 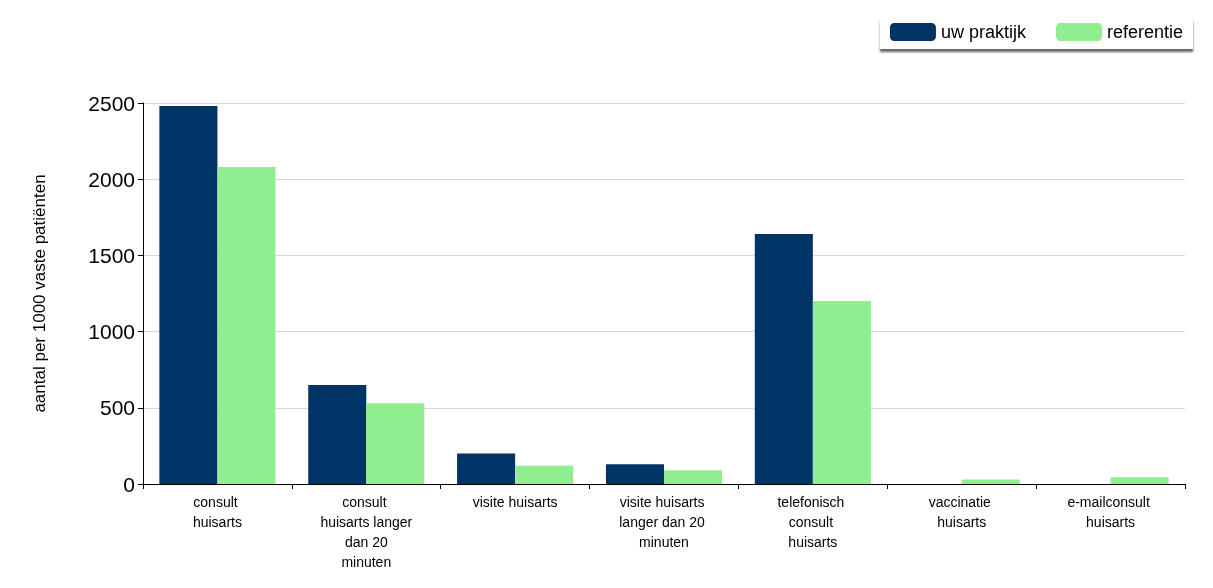 What do you see at coordinates (39, 293) in the screenshot?
I see `y-axis-title: aantal per 1000 vaste patiënten` at bounding box center [39, 293].